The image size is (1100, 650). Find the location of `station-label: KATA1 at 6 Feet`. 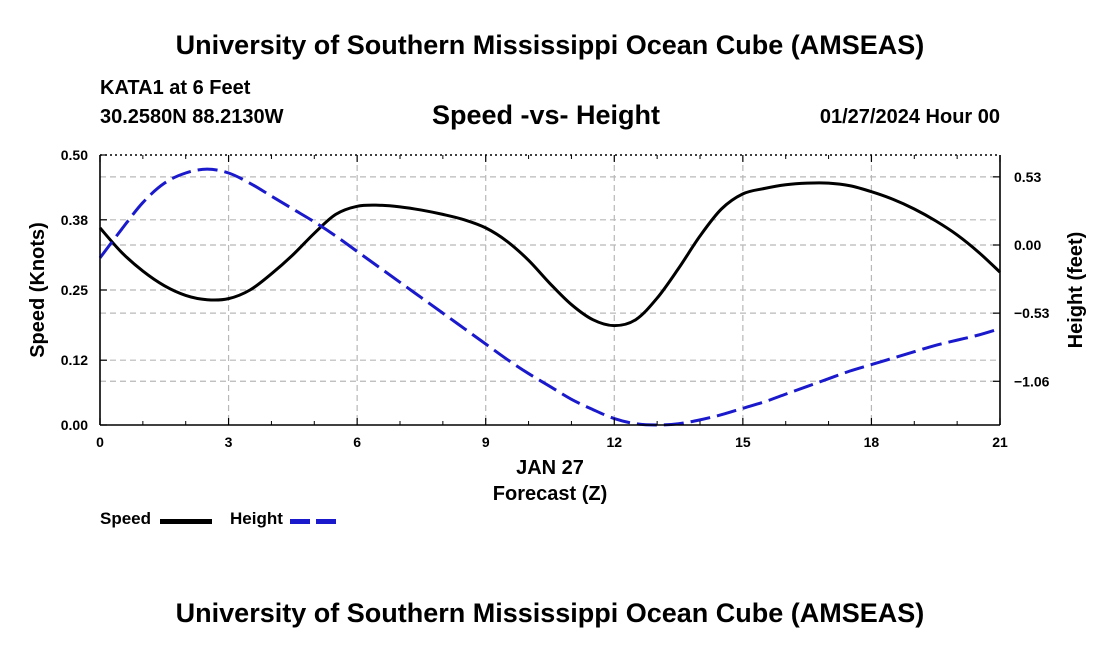

station-label: KATA1 at 6 Feet is located at coordinates (175, 88).